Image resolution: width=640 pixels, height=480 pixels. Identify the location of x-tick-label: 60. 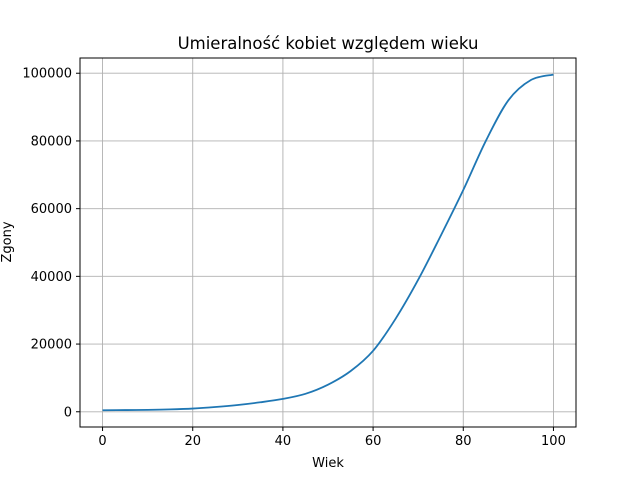
(373, 441).